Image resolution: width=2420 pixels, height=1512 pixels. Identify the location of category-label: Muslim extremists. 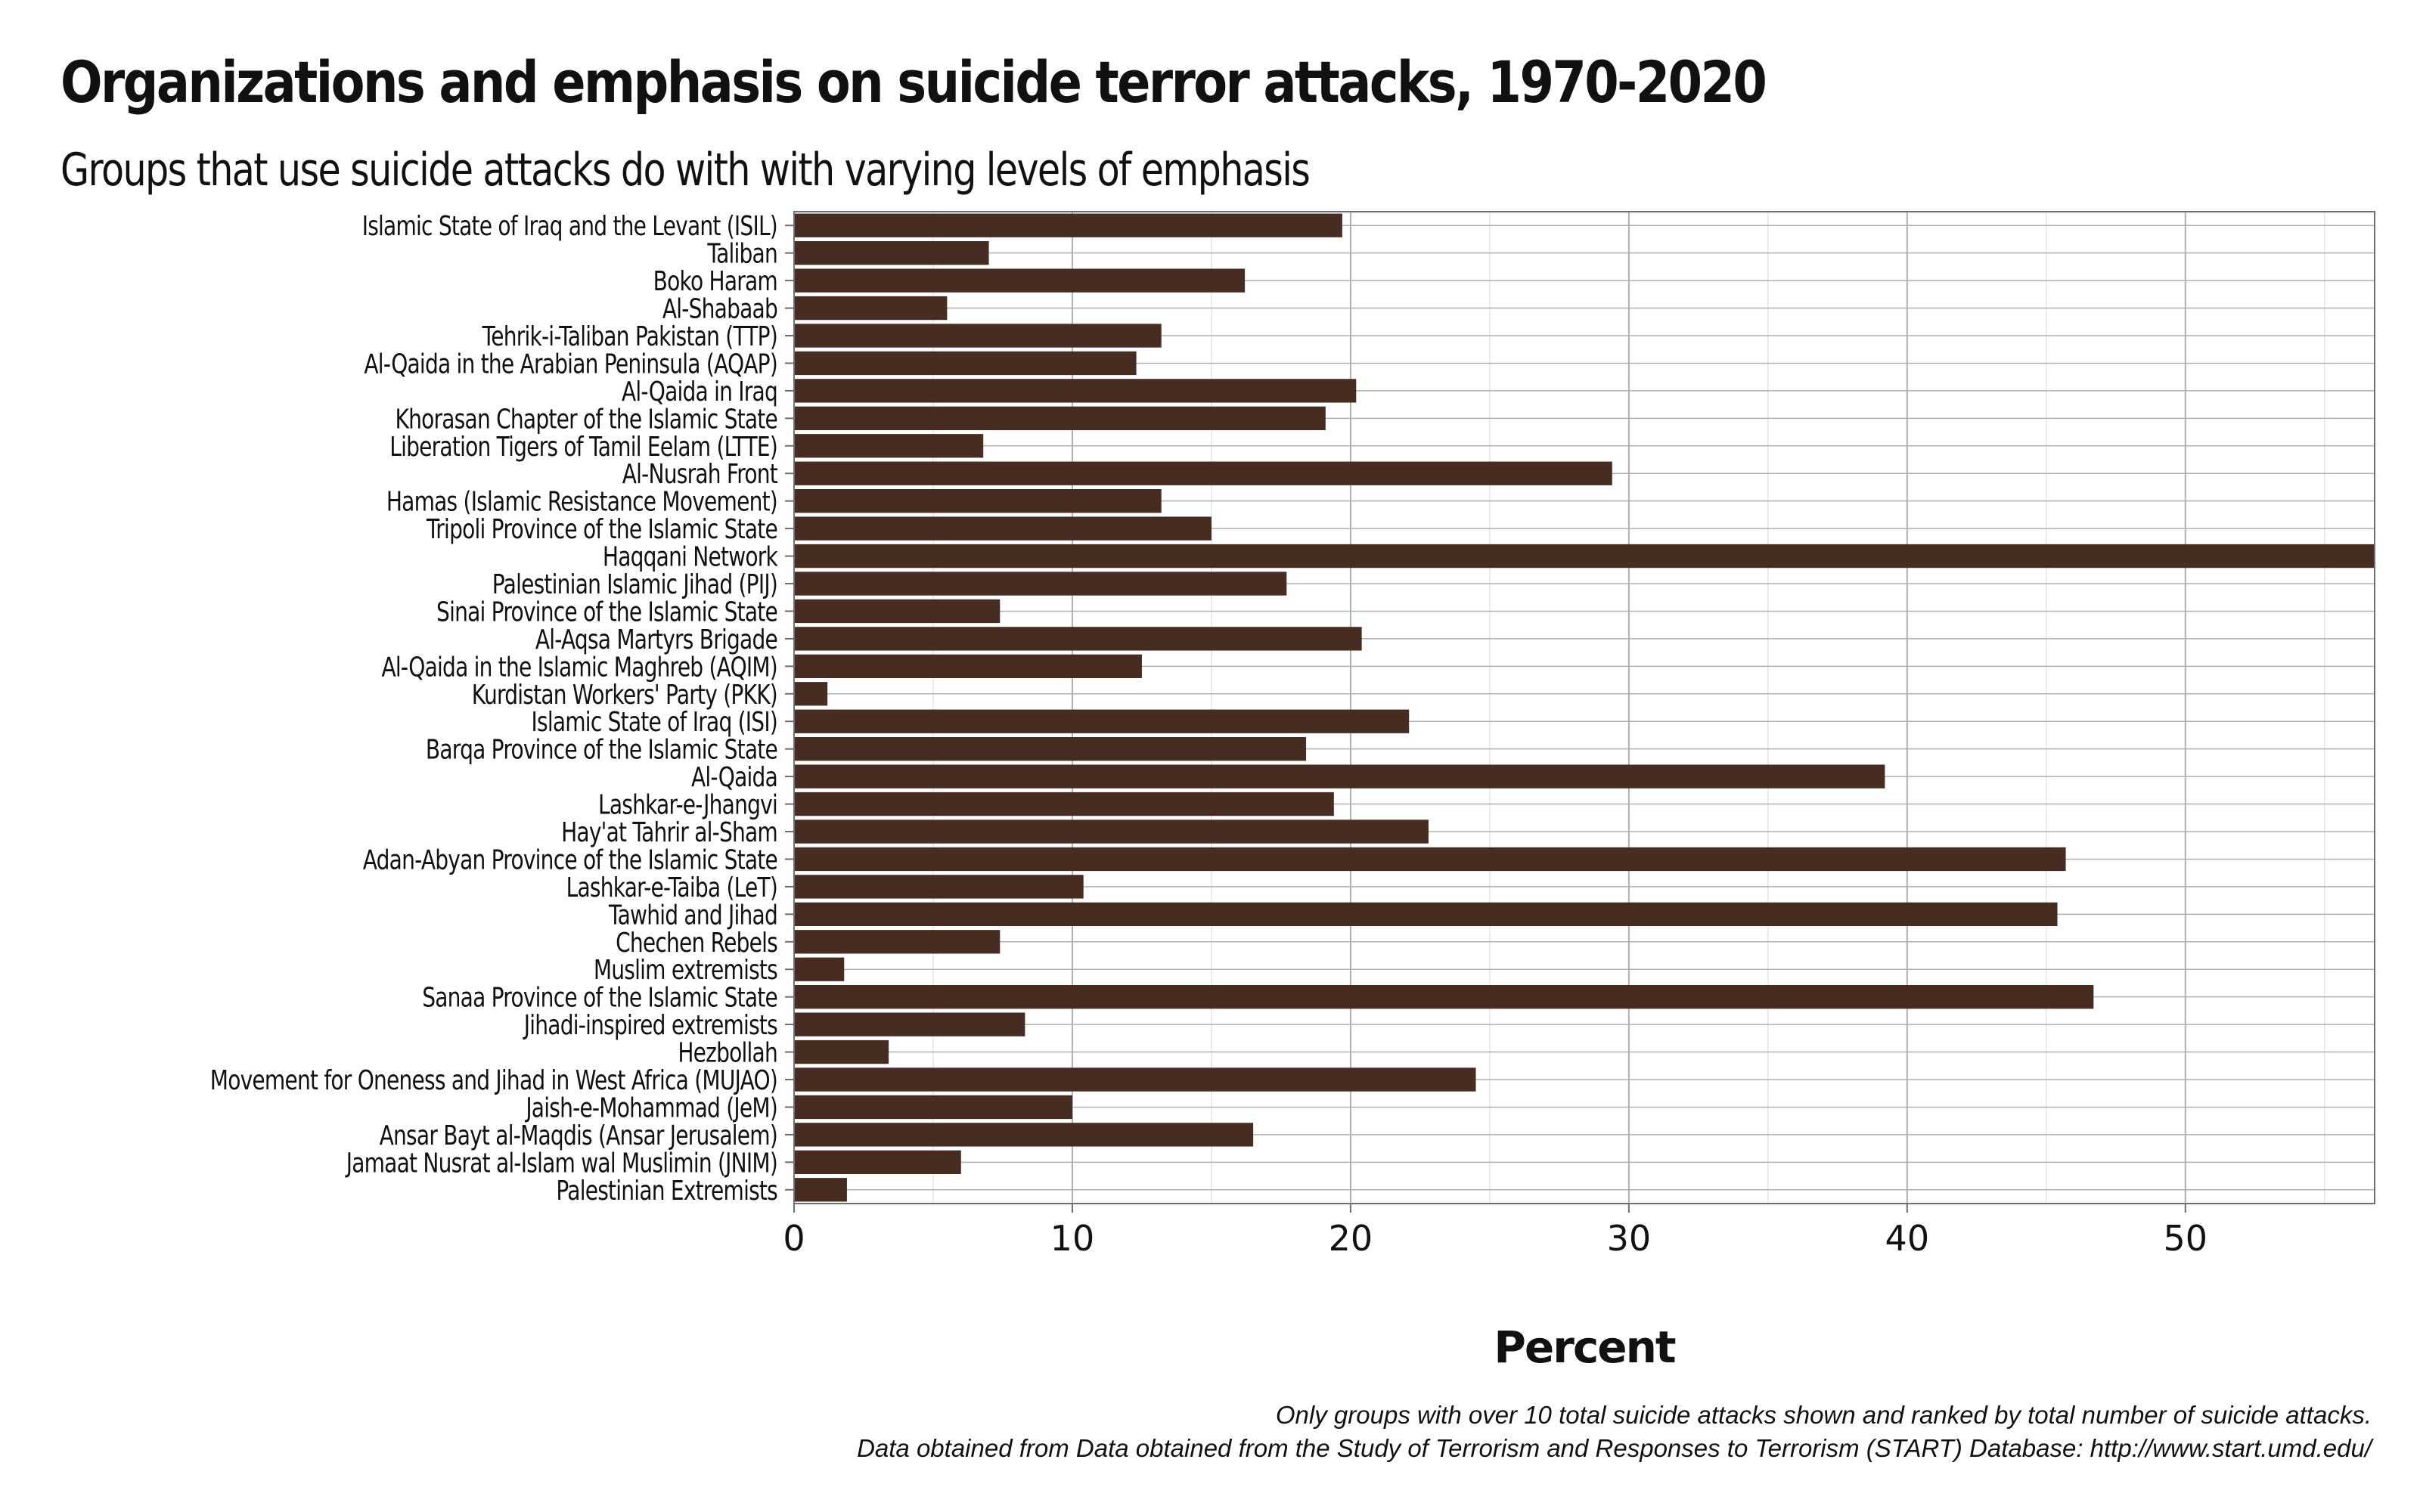
(685, 970).